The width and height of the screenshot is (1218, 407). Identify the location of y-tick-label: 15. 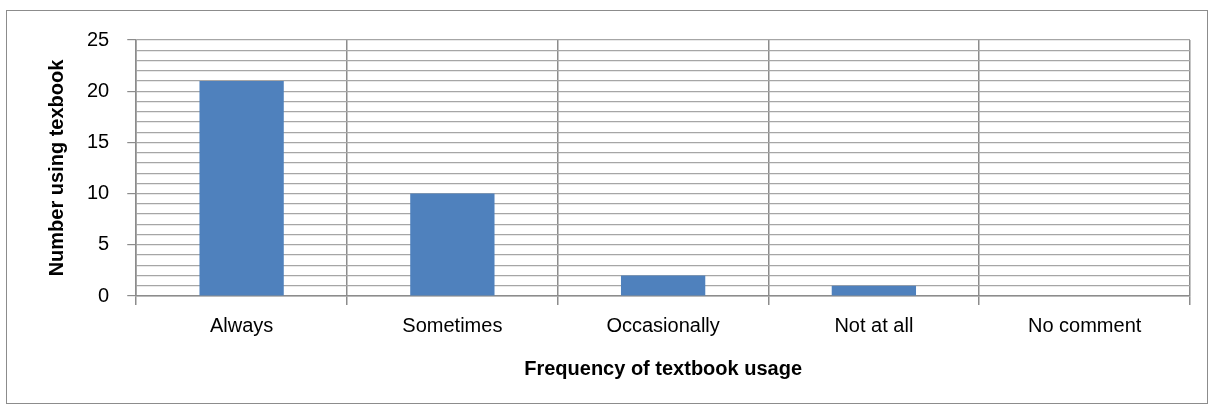
(98, 140).